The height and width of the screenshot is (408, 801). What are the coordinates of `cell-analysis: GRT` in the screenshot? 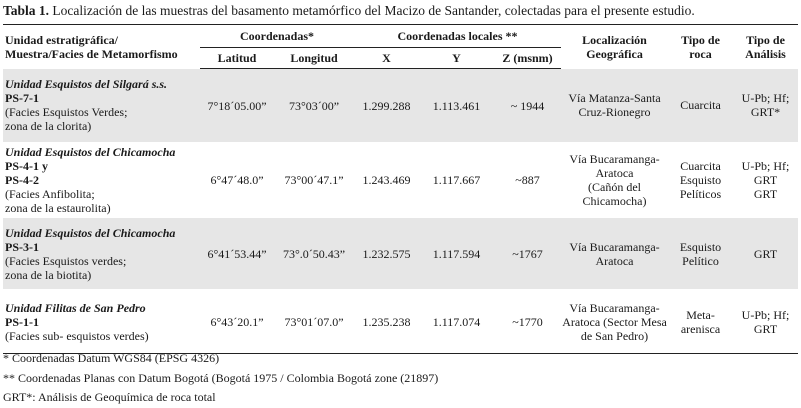 It's located at (766, 253).